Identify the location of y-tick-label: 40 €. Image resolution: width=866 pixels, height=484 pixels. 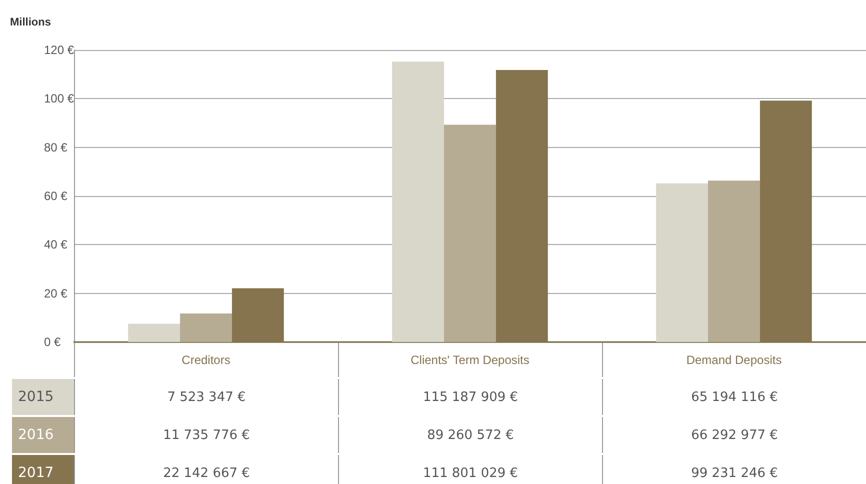
(56, 245).